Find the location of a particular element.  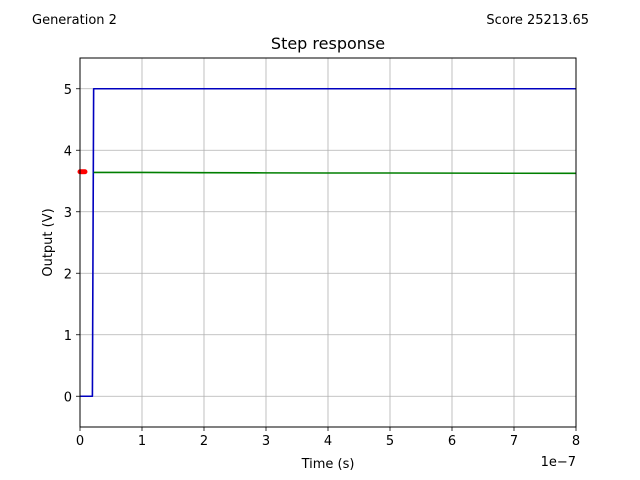

y-tick-label: 4 is located at coordinates (68, 151).